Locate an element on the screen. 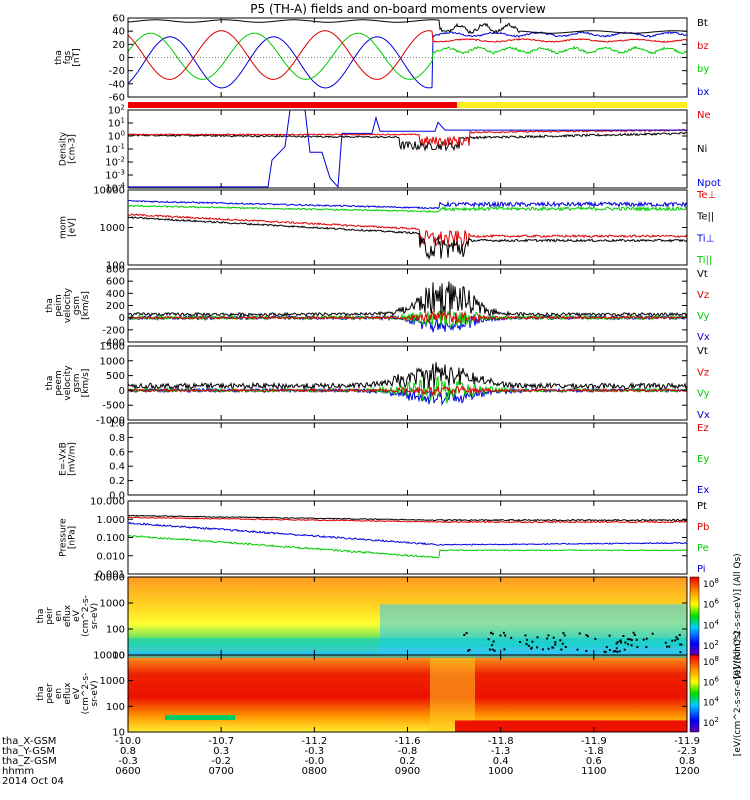  position-row-value: -11.2 is located at coordinates (314, 741).